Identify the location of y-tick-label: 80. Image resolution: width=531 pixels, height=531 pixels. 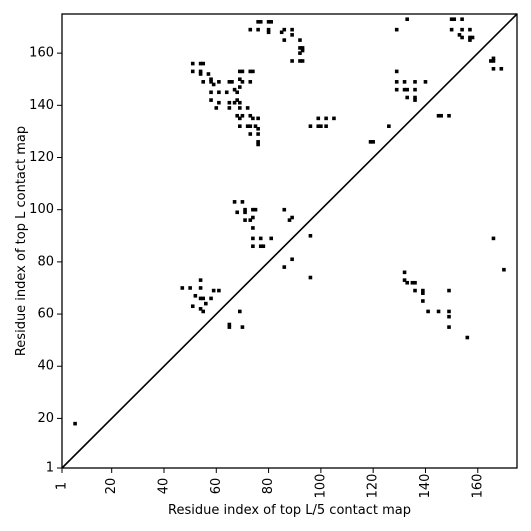
(45, 261).